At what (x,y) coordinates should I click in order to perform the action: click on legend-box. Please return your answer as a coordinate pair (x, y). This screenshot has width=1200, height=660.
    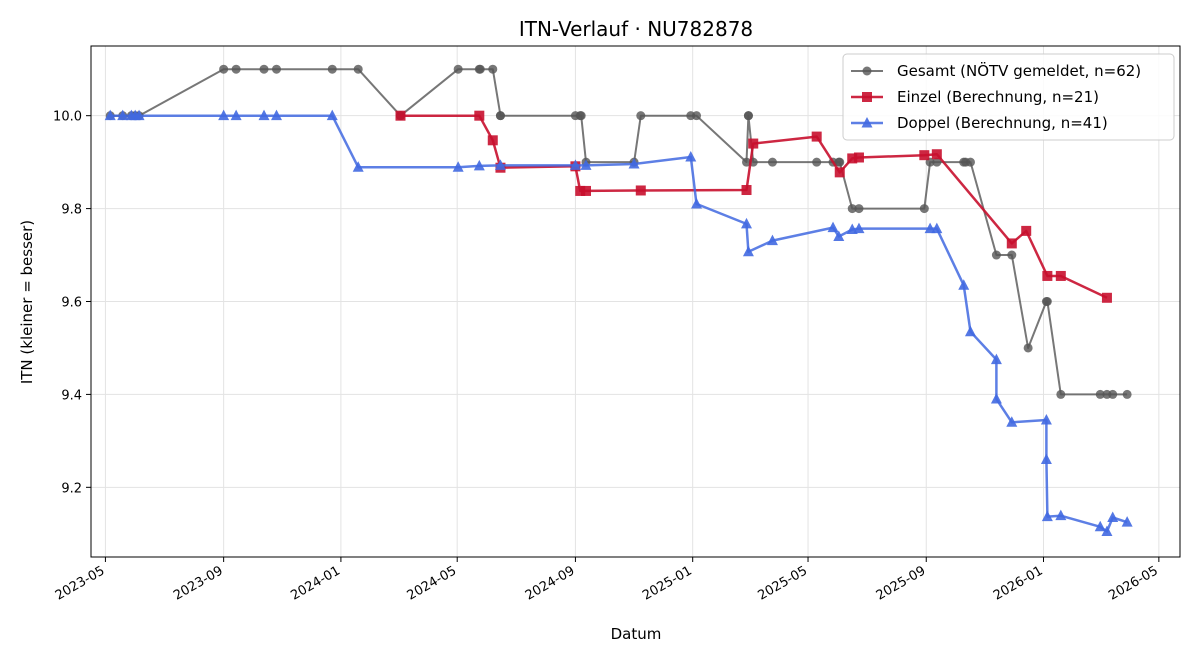
    Looking at the image, I should click on (1008, 97).